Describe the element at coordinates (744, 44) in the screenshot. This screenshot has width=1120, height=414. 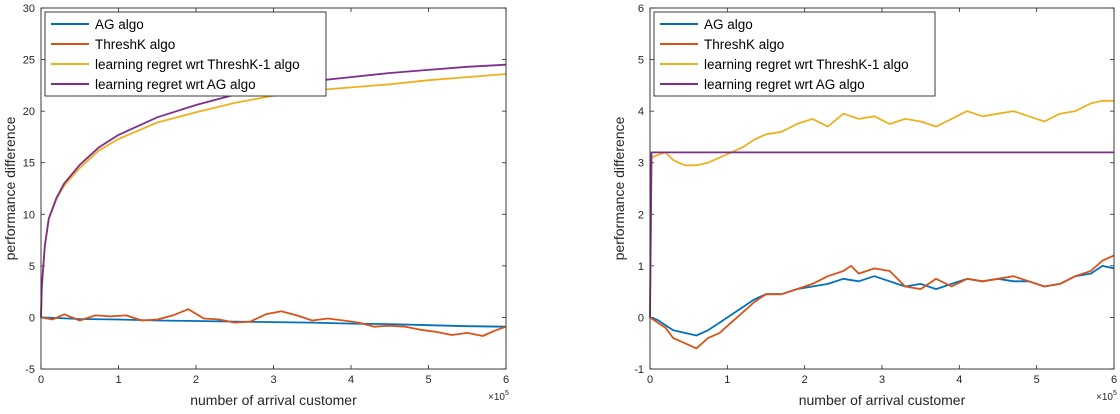
I see `chart-2-legend-label-2: ThreshK algo` at that location.